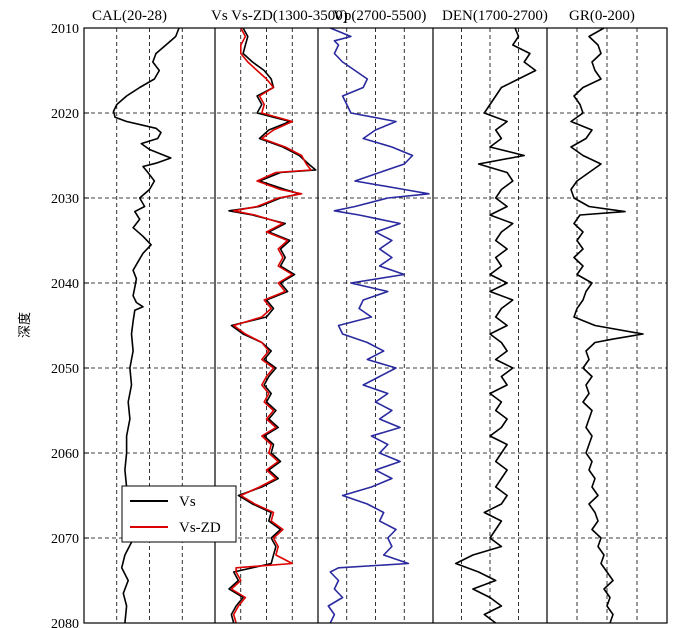 This screenshot has width=680, height=628. What do you see at coordinates (379, 16) in the screenshot?
I see `track-title: Vp(2700-5500)` at bounding box center [379, 16].